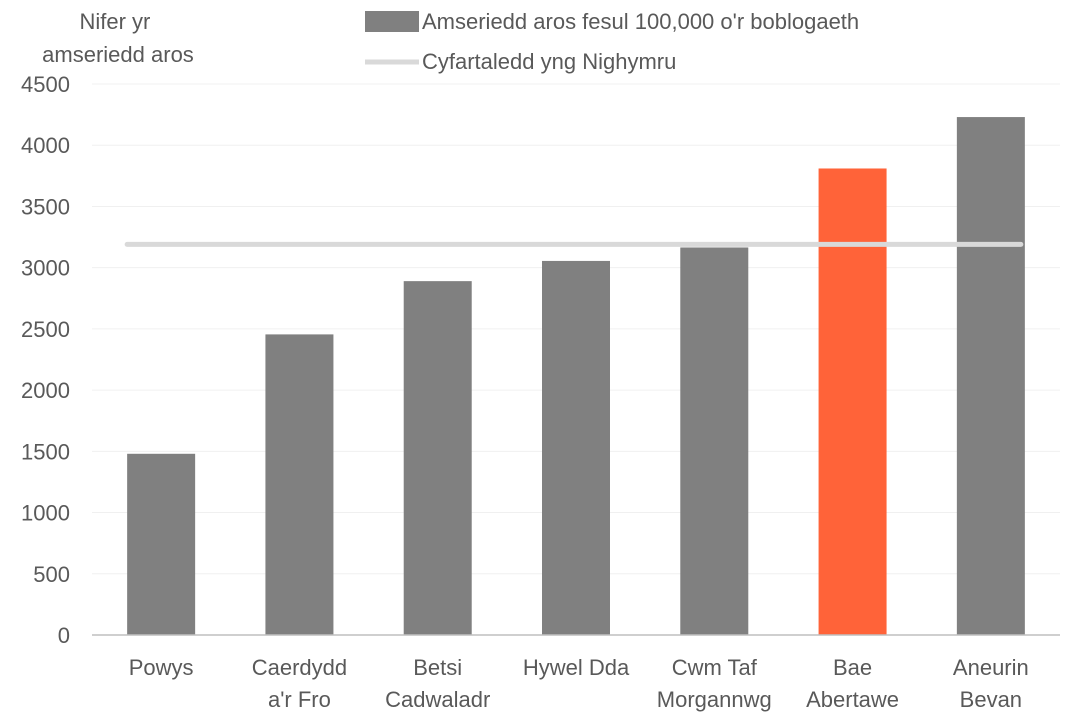 This screenshot has height=713, width=1066. Describe the element at coordinates (45, 451) in the screenshot. I see `y-tick-label: 1500` at that location.